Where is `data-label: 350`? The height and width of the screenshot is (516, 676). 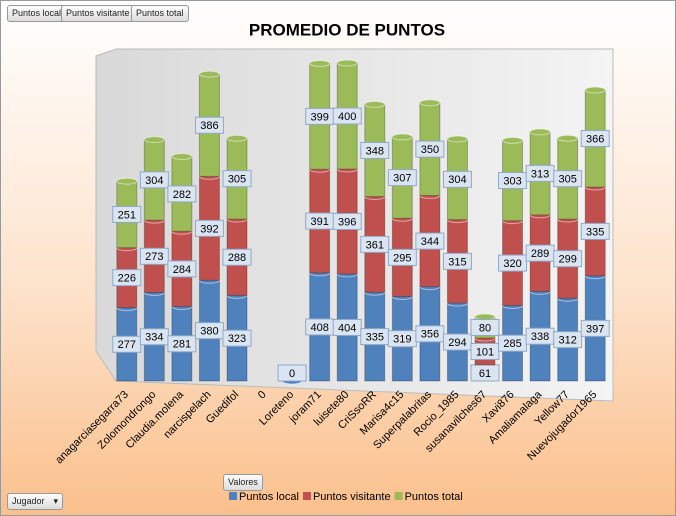 data-label: 350 is located at coordinates (430, 150).